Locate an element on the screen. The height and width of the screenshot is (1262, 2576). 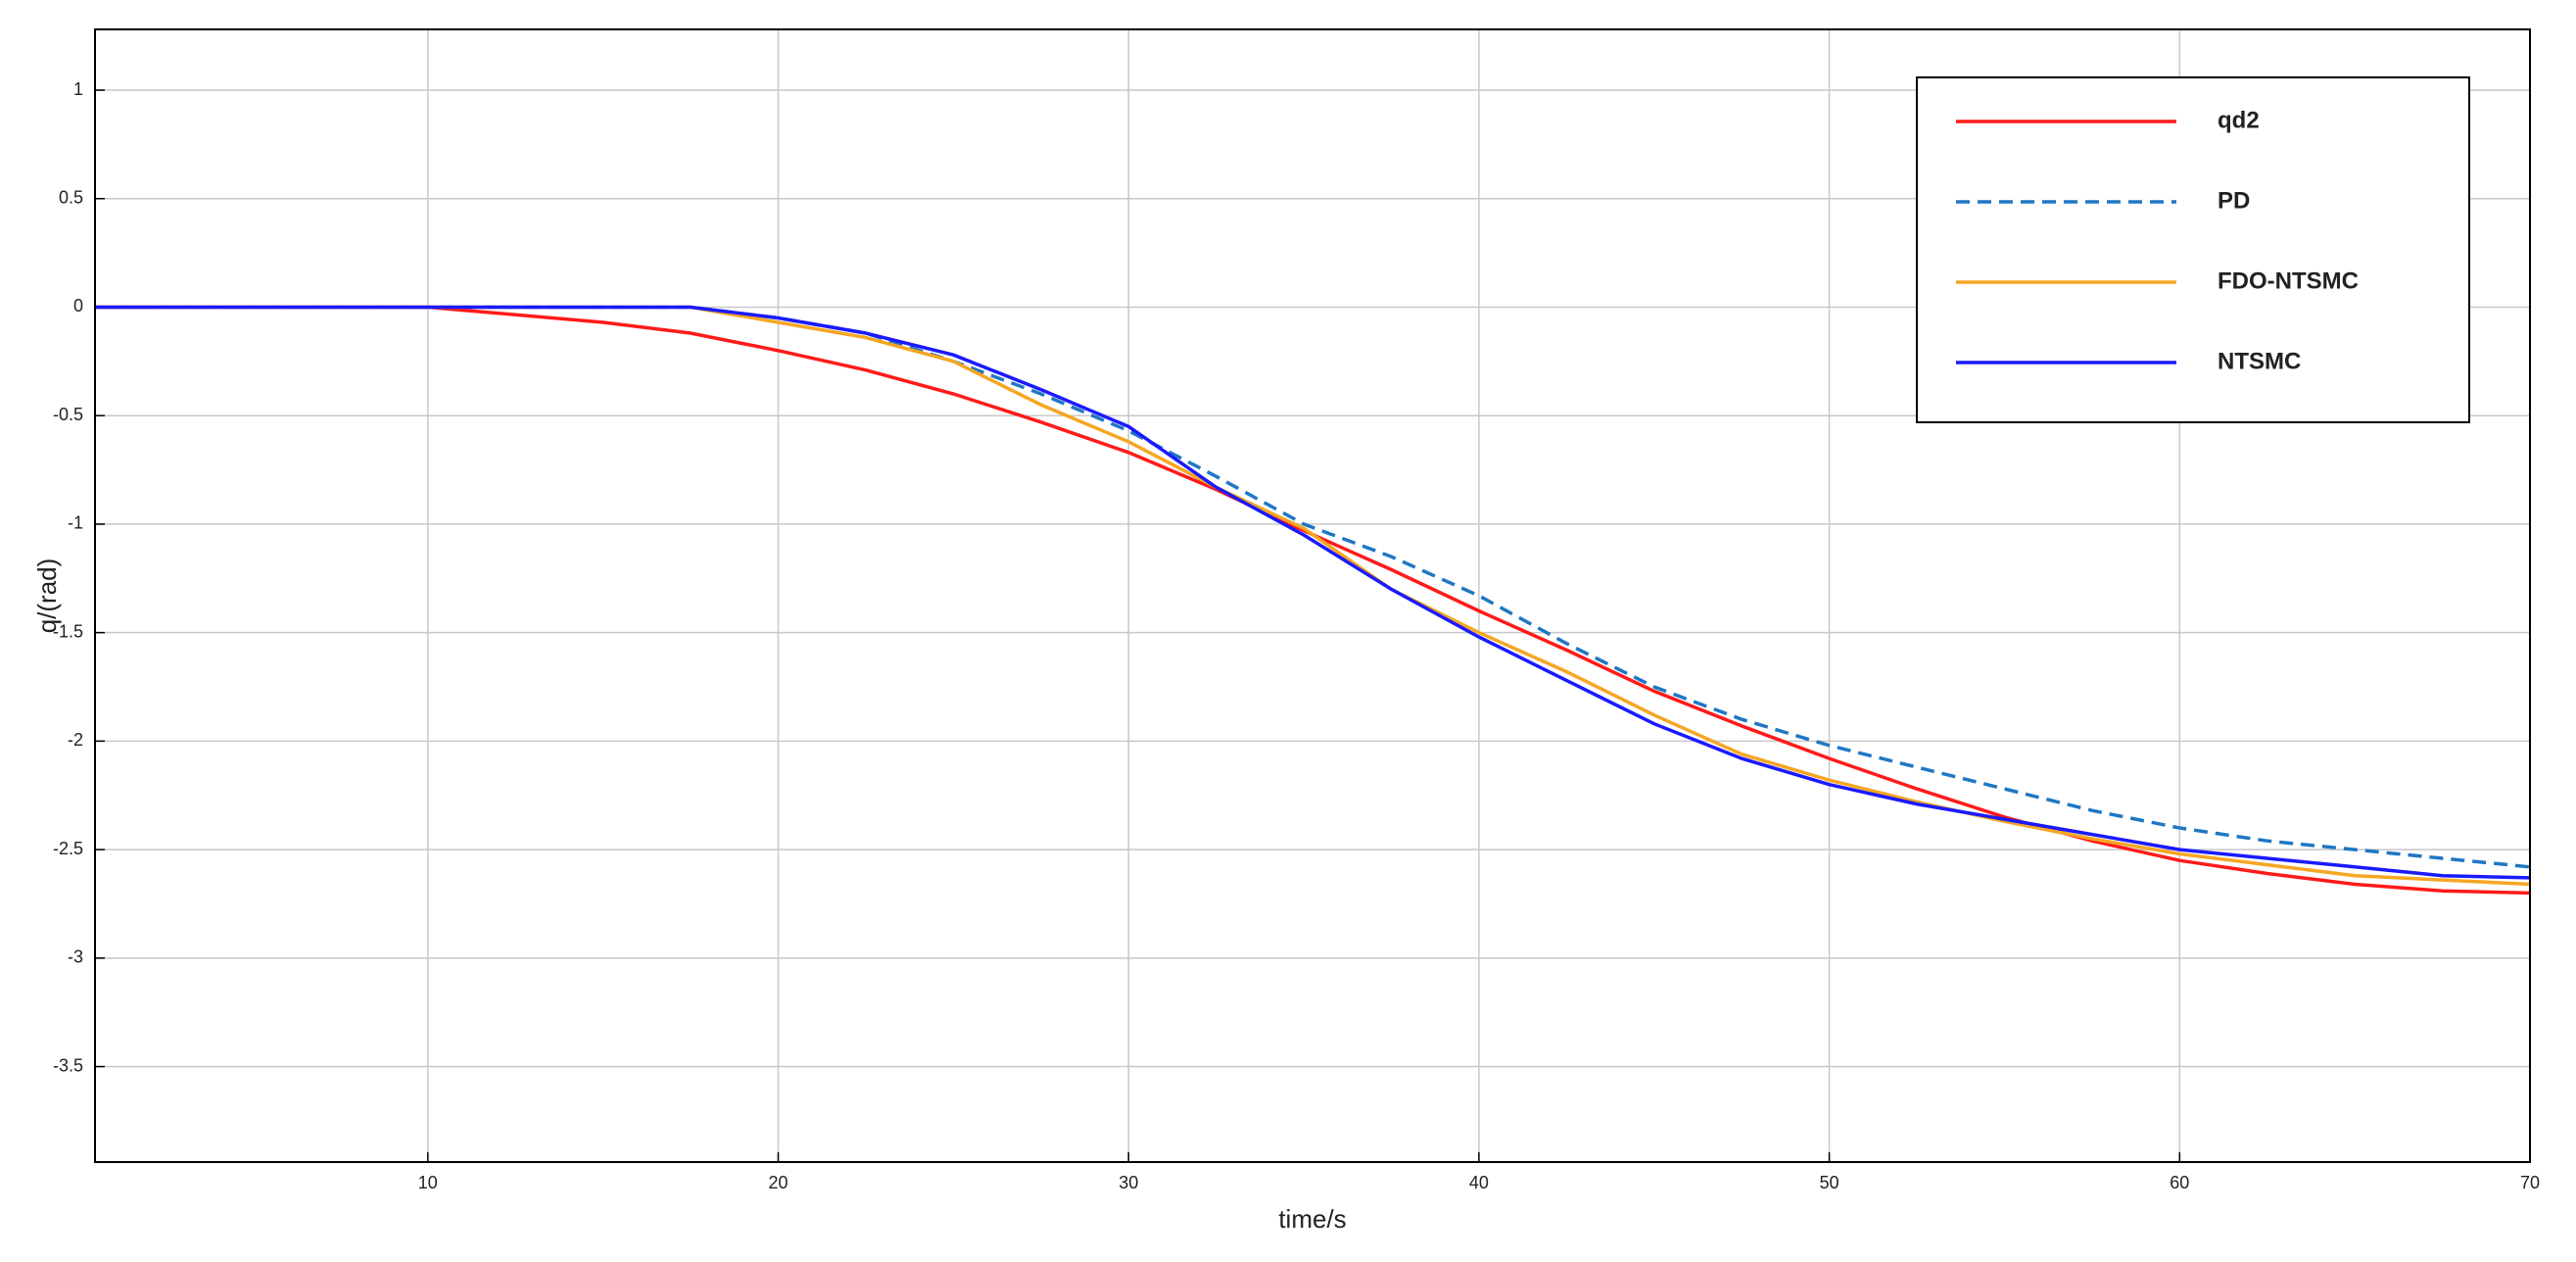
y-tick-label: -1 is located at coordinates (75, 523).